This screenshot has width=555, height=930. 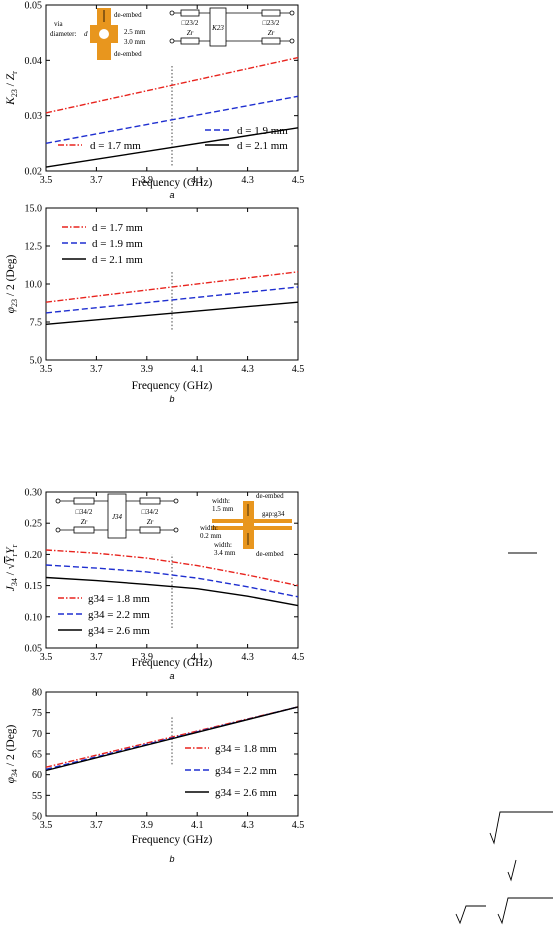 What do you see at coordinates (37, 693) in the screenshot?
I see `y-tick-label: 80` at bounding box center [37, 693].